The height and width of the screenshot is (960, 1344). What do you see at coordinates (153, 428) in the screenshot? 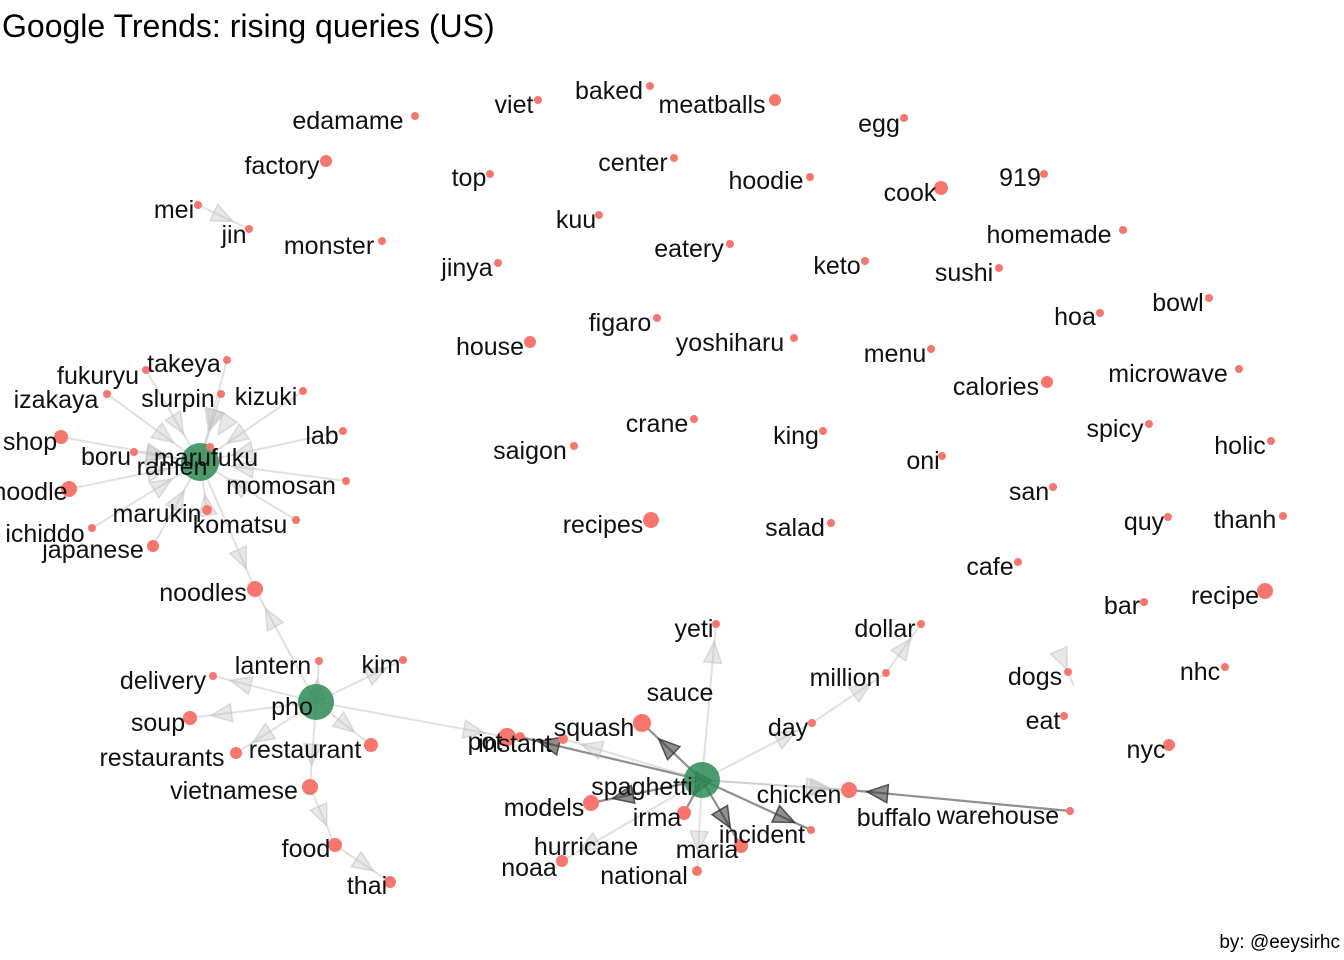
I see `edge-izakaya-ramen` at bounding box center [153, 428].